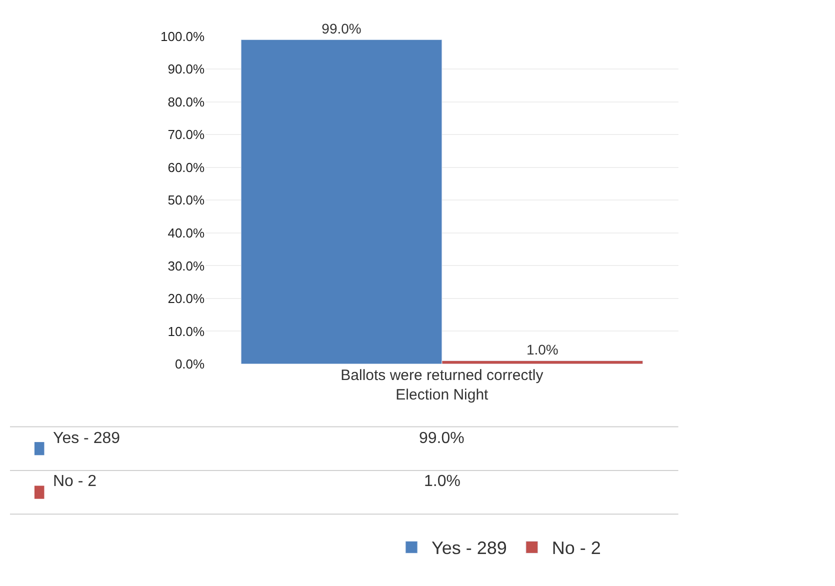  Describe the element at coordinates (187, 298) in the screenshot. I see `y-tick-label: 20.0%` at that location.